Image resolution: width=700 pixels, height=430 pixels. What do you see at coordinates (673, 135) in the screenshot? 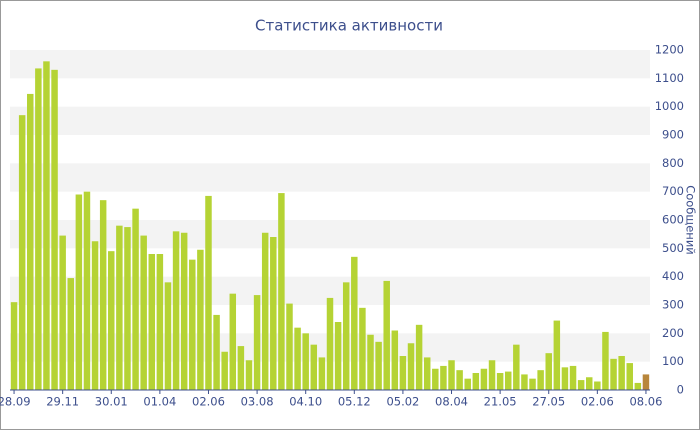
I see `y-tick-label: 900` at bounding box center [673, 135].